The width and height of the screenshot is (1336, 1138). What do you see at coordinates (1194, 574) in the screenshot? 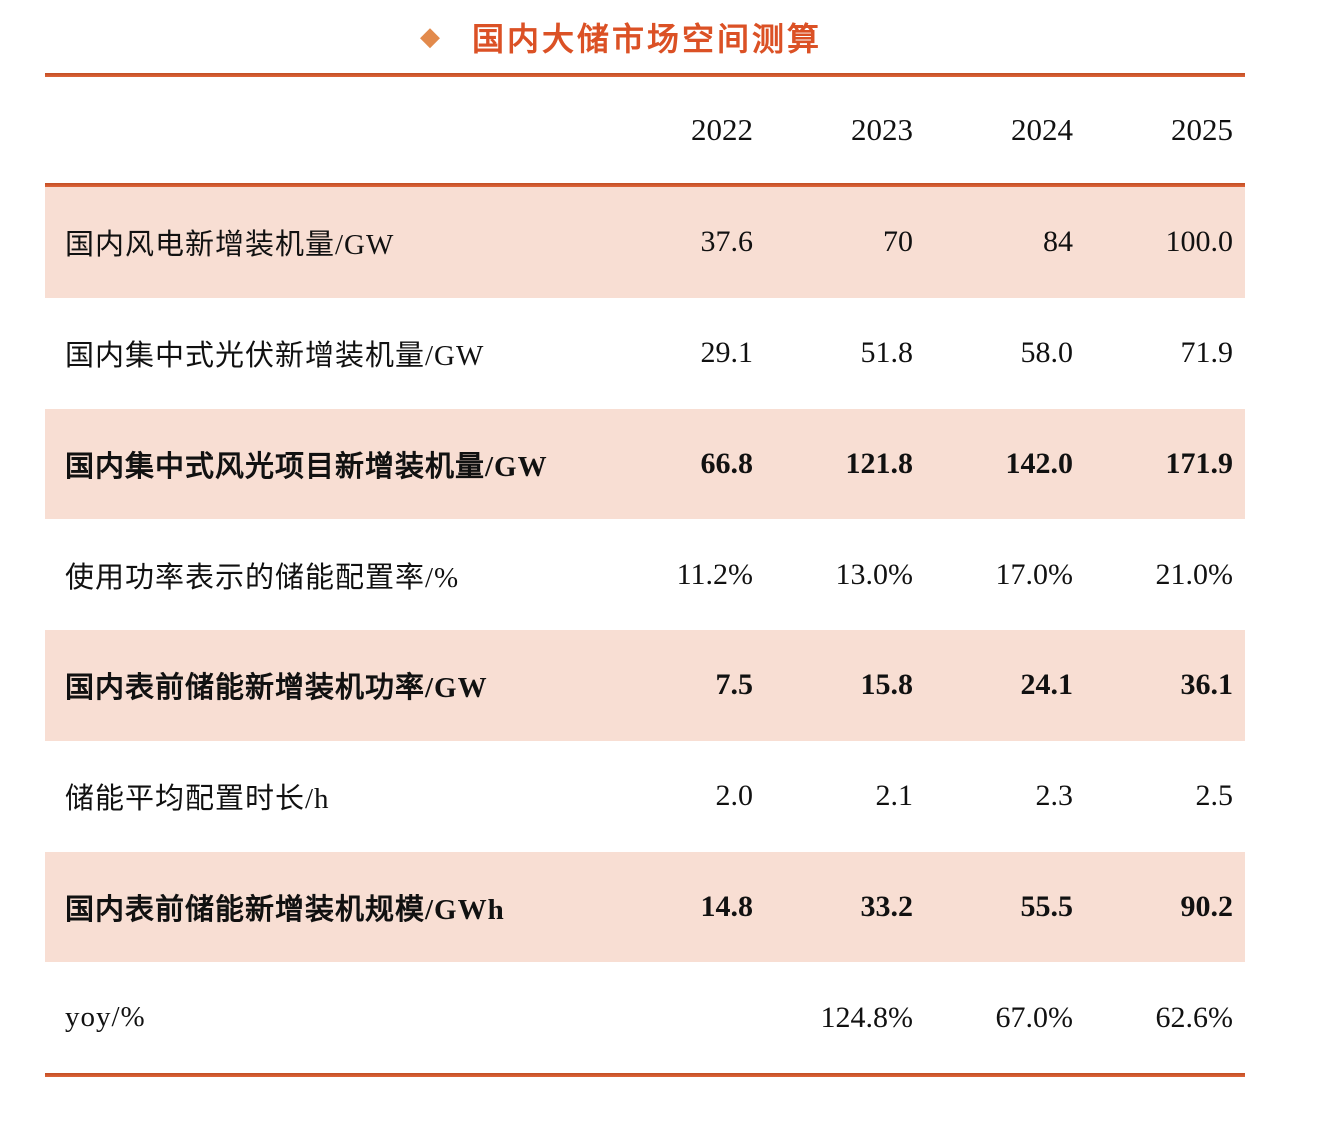
I see `row-value: 21.0%` at bounding box center [1194, 574].